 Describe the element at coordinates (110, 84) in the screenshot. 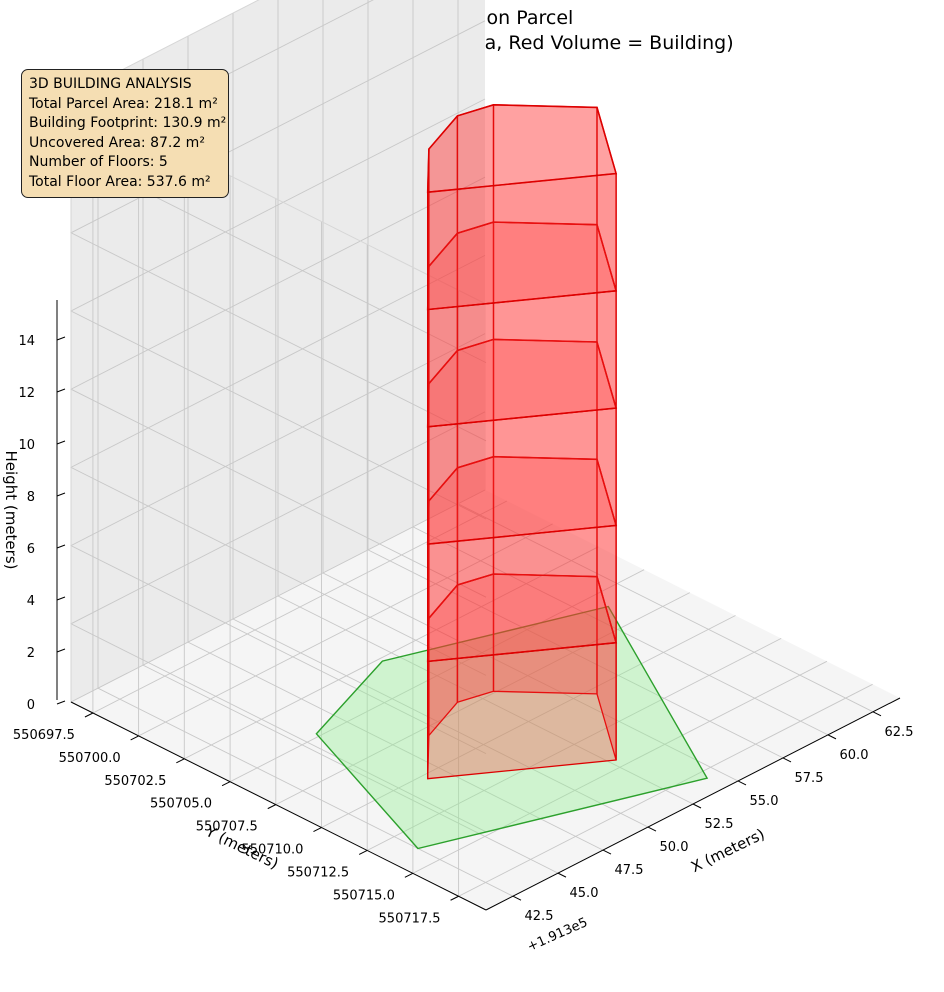

I see `info-heading: 3D BUILDING ANALYSIS` at that location.